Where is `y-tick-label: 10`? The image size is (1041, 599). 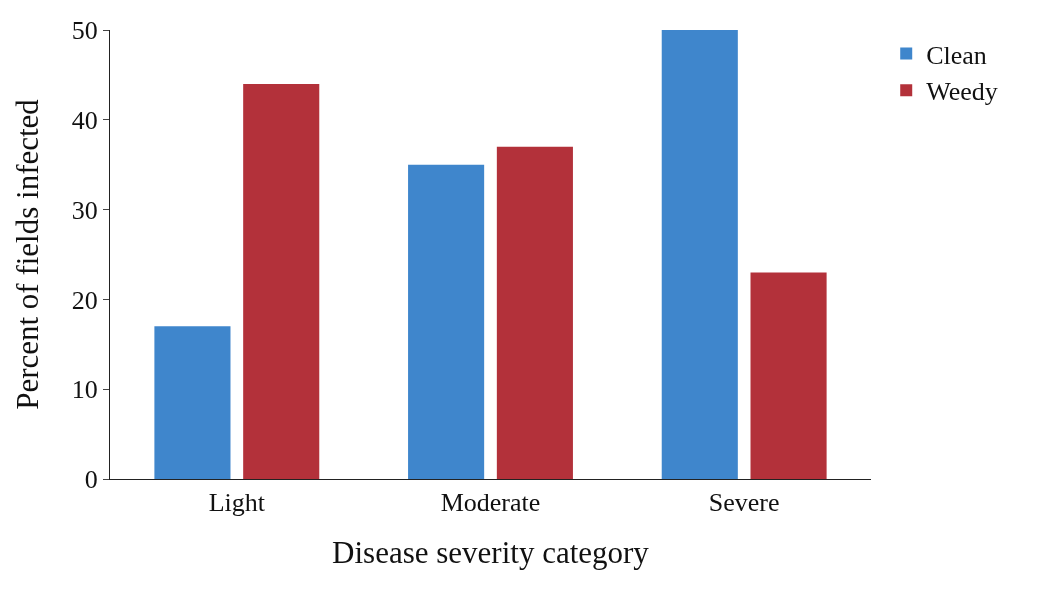 y-tick-label: 10 is located at coordinates (84, 390).